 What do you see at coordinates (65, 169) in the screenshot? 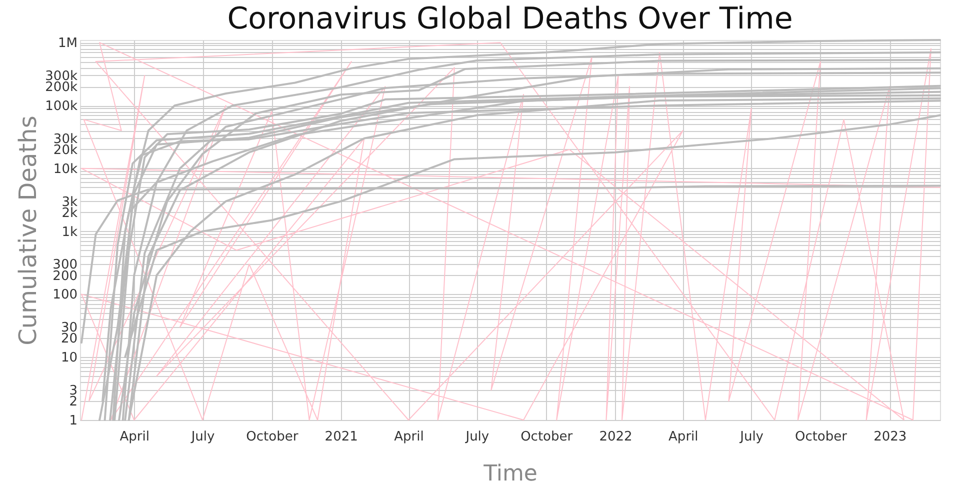
I see `y-tick-label: 10k` at bounding box center [65, 169].